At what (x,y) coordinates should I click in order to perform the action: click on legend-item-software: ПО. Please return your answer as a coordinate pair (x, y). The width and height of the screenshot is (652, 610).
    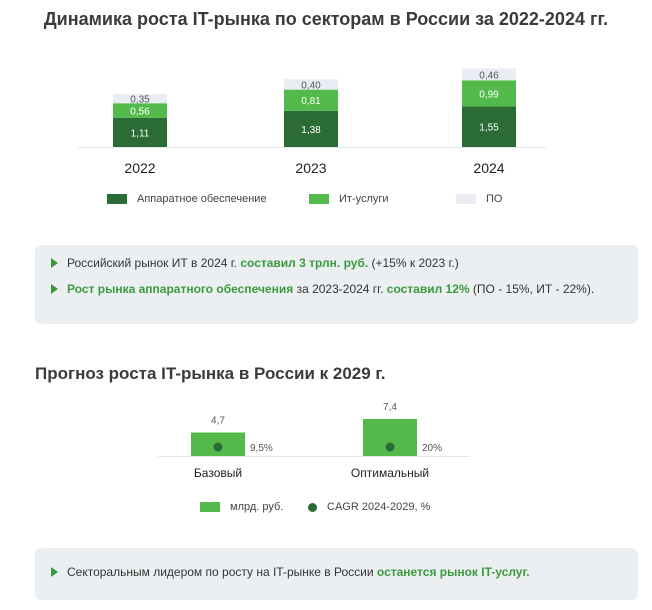
    Looking at the image, I should click on (479, 199).